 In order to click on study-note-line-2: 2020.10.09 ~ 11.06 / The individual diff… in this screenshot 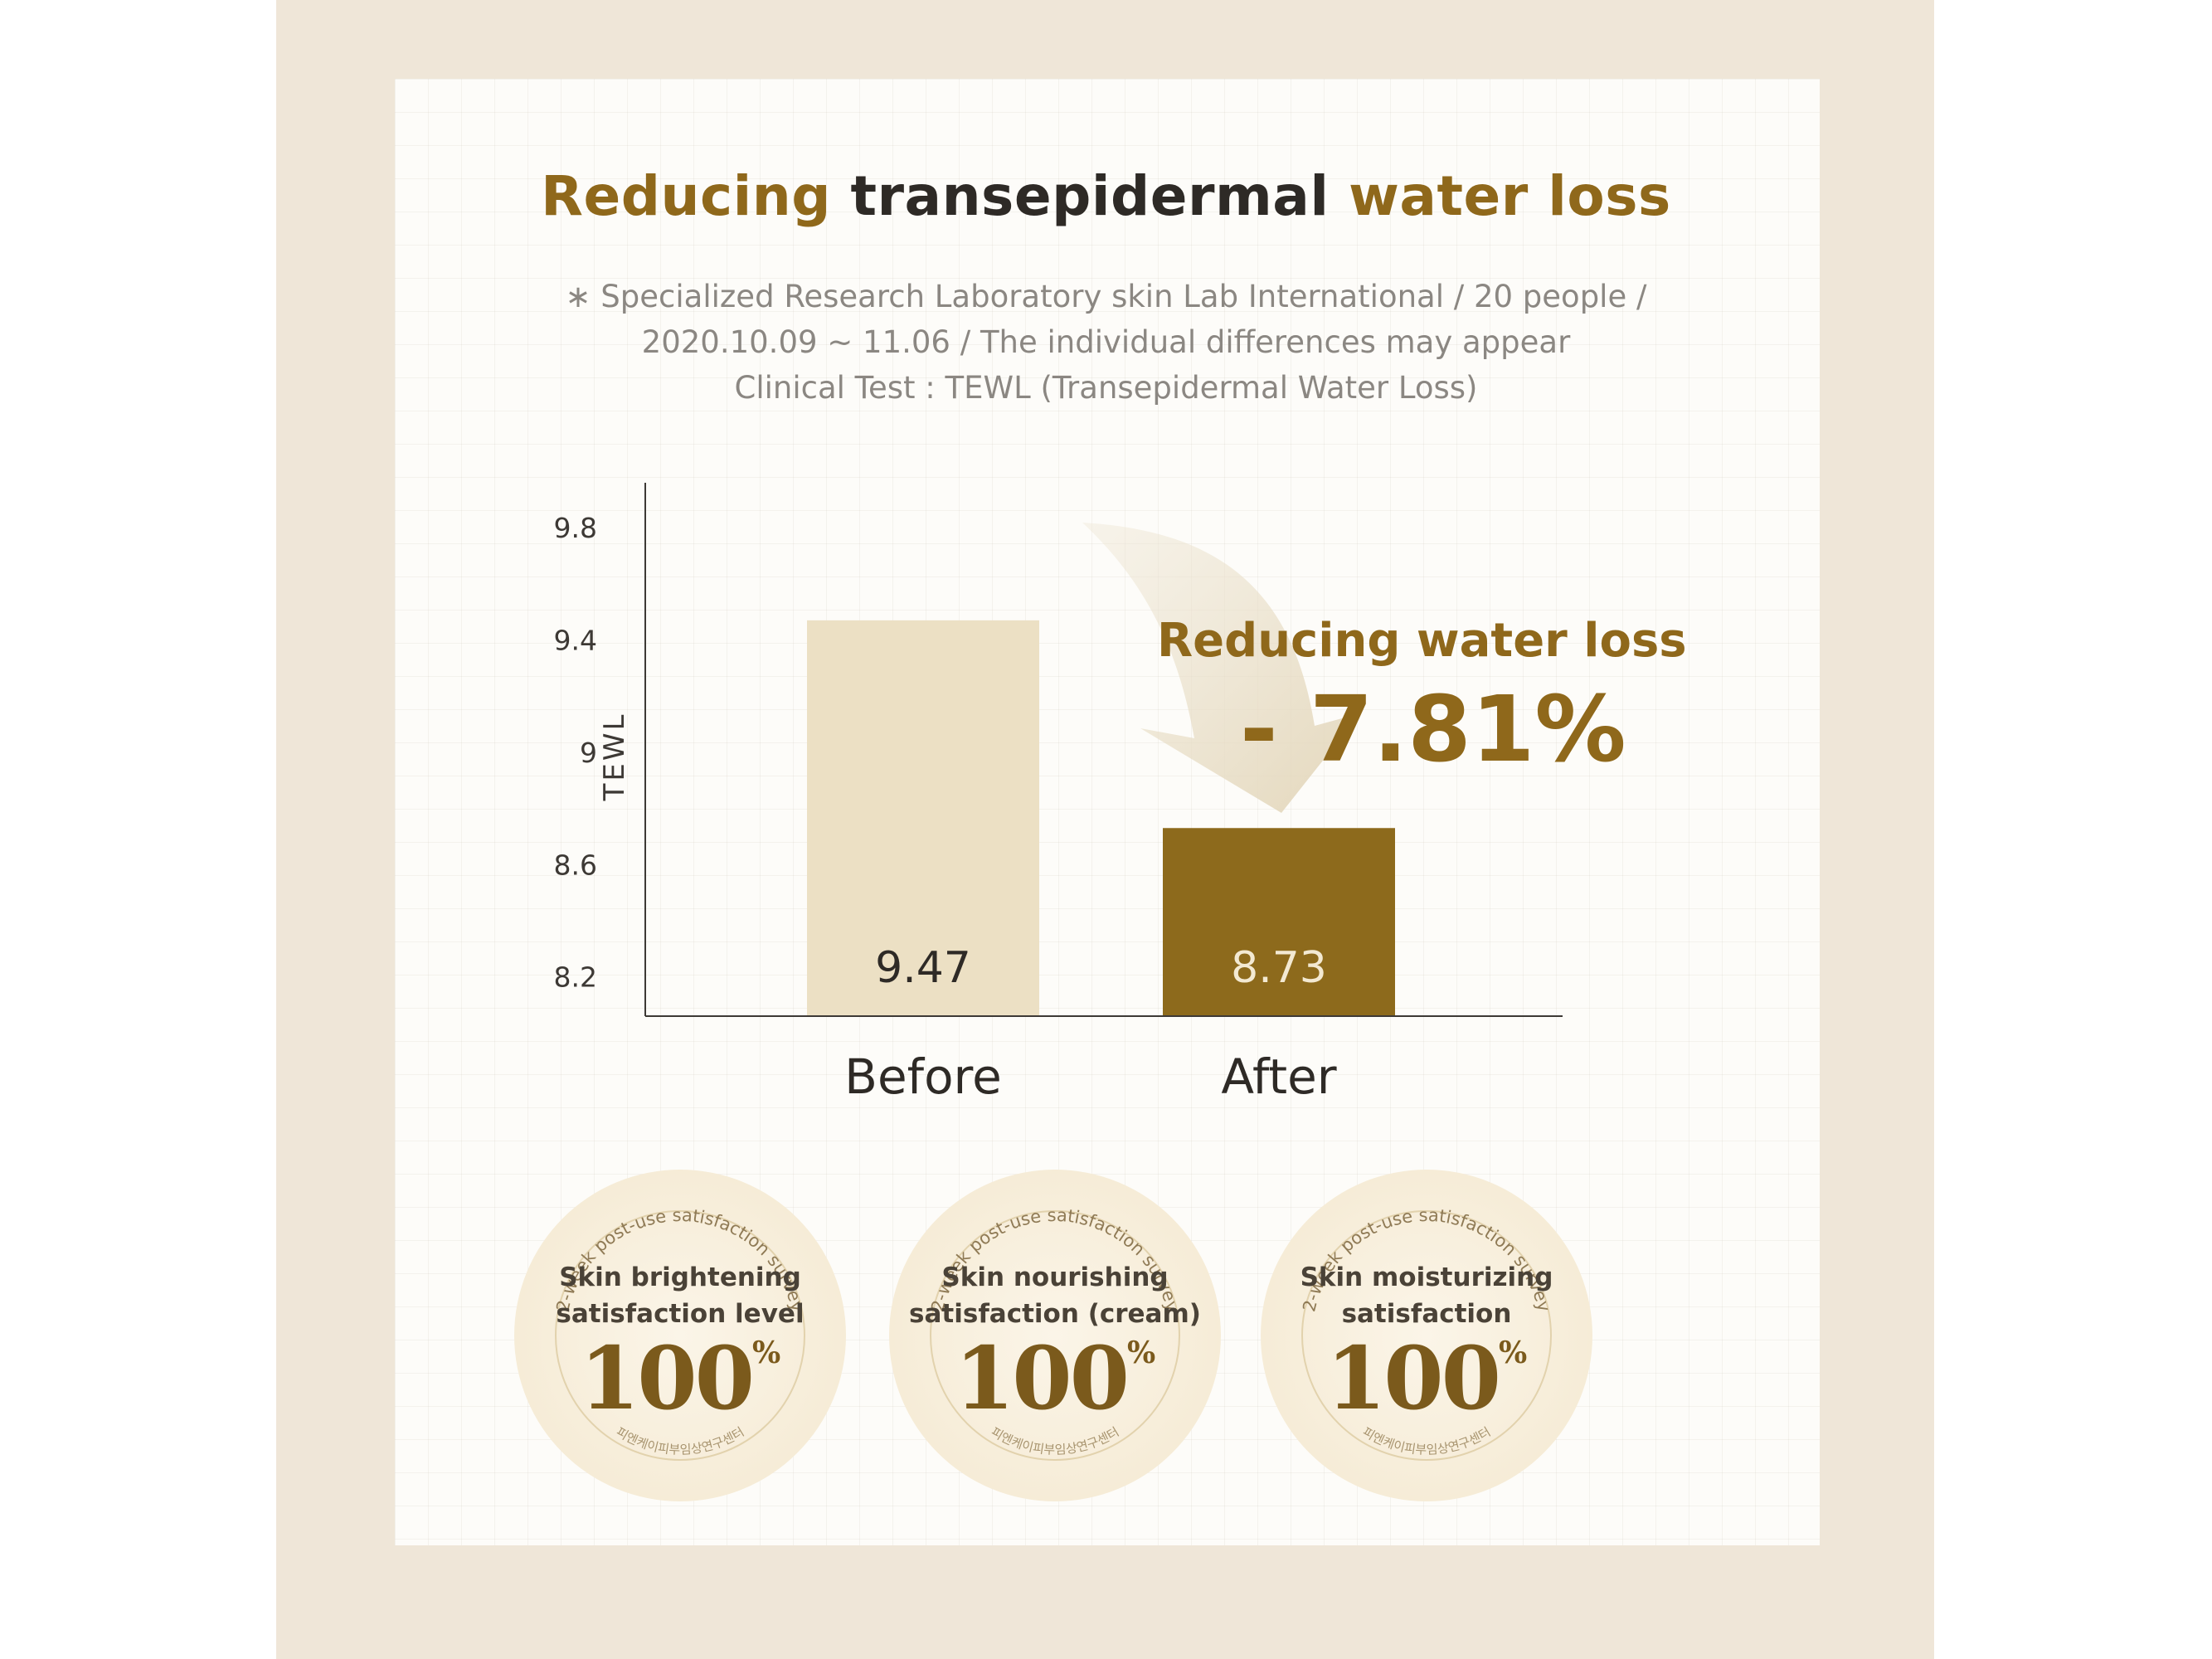, I will do `click(1106, 342)`.